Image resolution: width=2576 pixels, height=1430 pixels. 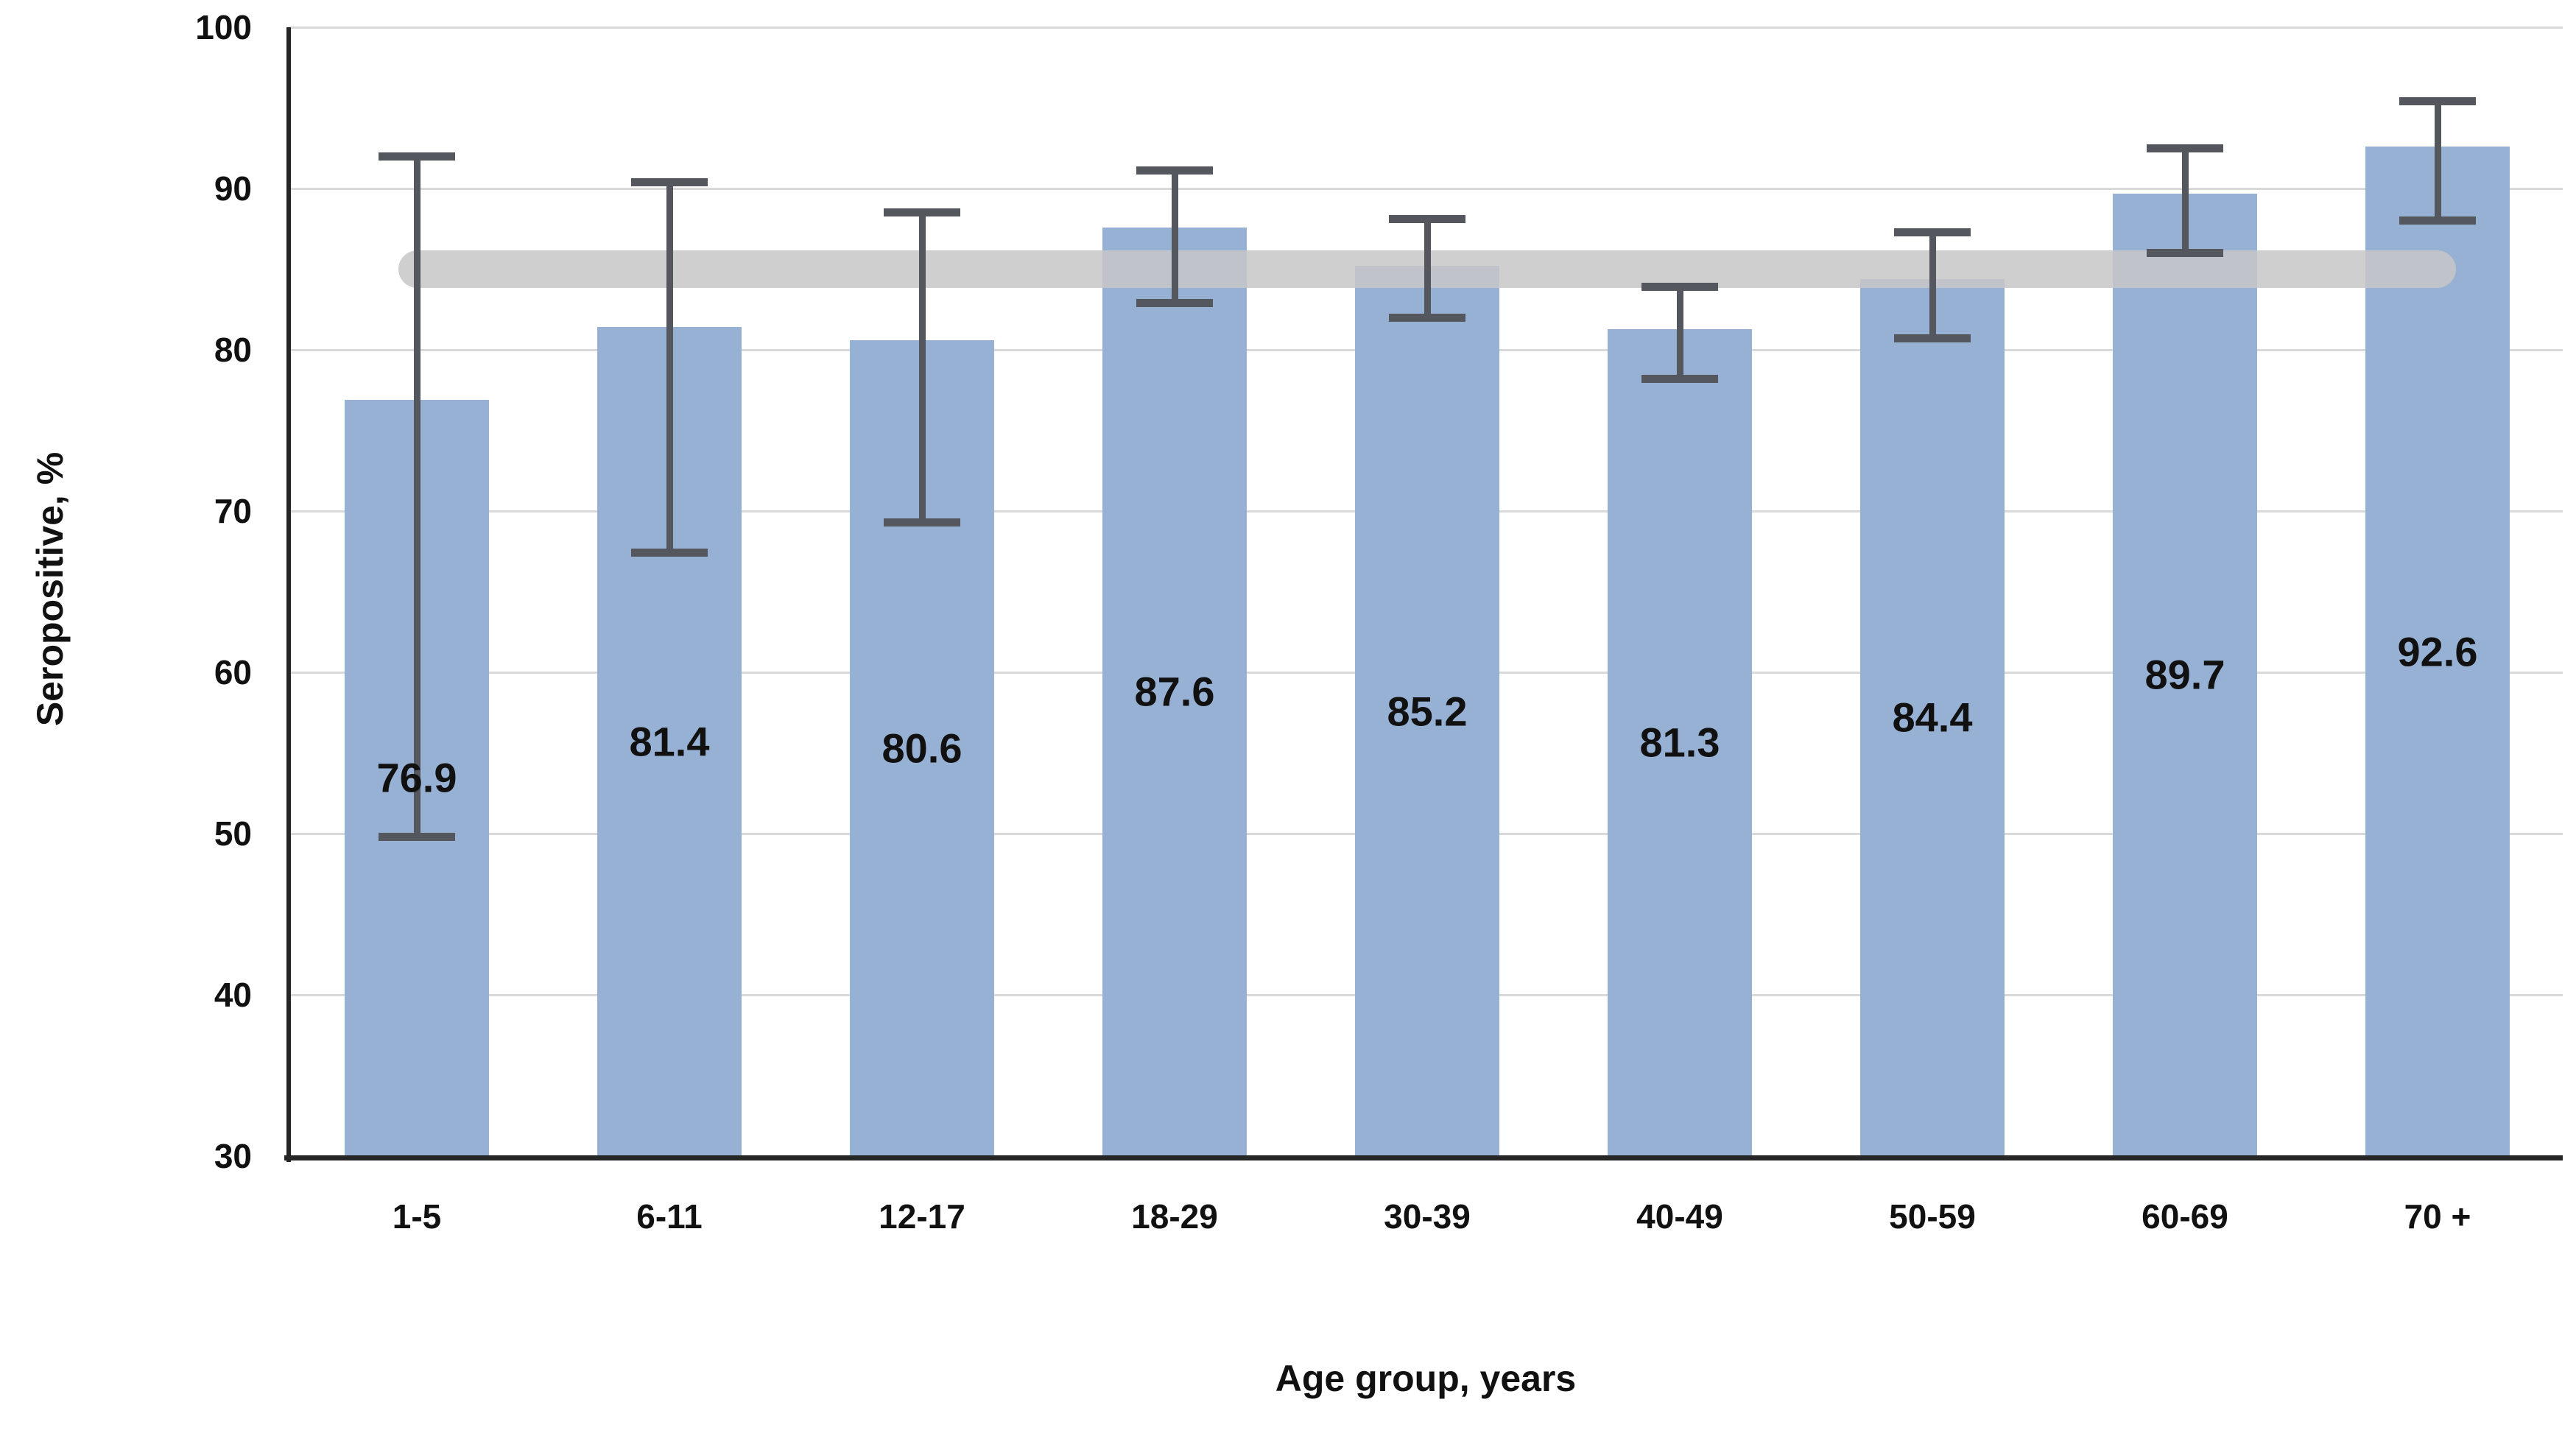 What do you see at coordinates (922, 1216) in the screenshot?
I see `x-tick-label: 12-17` at bounding box center [922, 1216].